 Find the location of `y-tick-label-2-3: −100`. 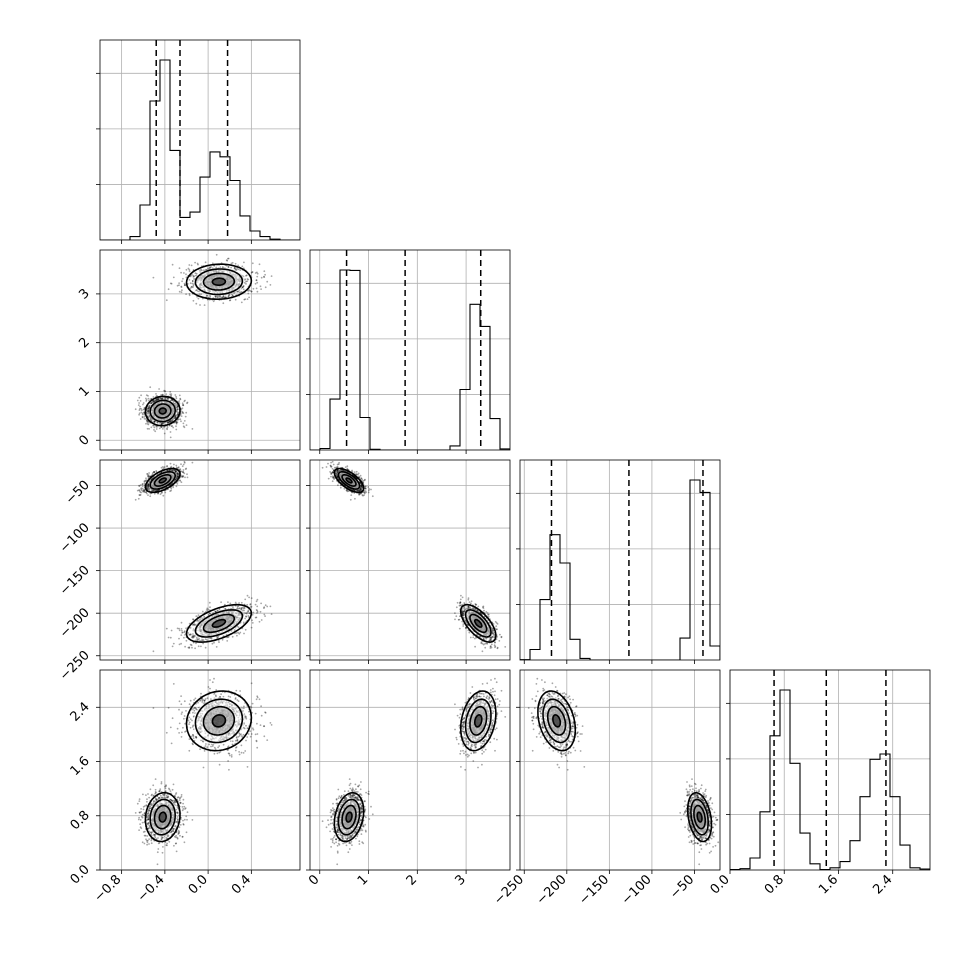

y-tick-label-2-3: −100 is located at coordinates (75, 538).